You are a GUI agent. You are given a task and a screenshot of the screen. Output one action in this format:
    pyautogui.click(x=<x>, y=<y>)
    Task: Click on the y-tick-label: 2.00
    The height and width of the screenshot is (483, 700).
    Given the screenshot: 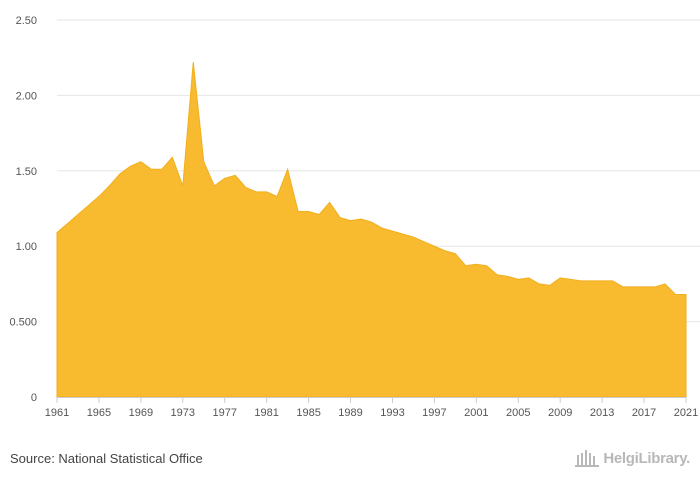 What is the action you would take?
    pyautogui.click(x=26, y=96)
    